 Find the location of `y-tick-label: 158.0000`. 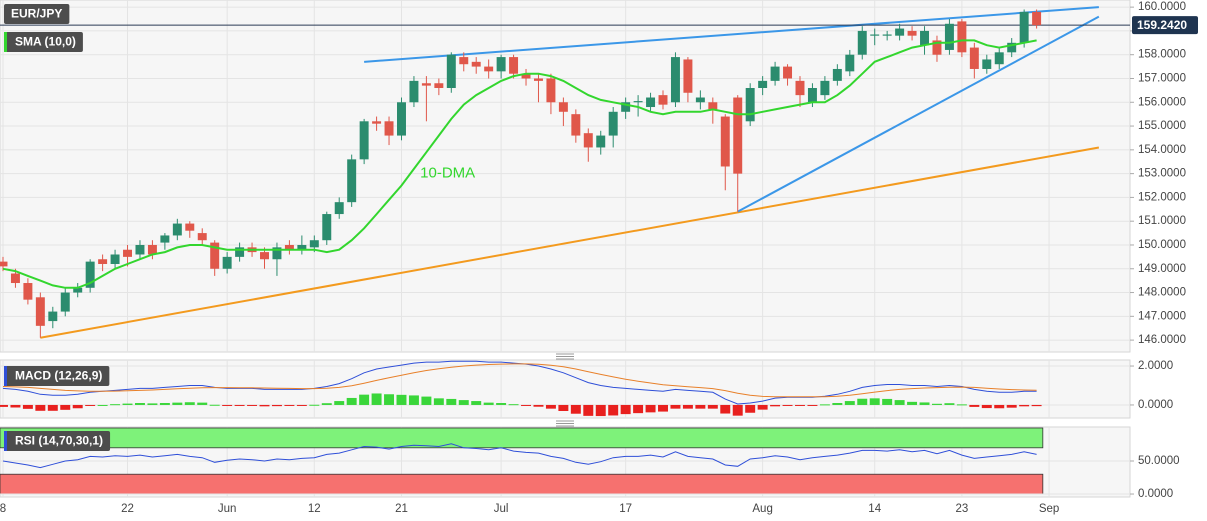

y-tick-label: 158.0000 is located at coordinates (1162, 55).